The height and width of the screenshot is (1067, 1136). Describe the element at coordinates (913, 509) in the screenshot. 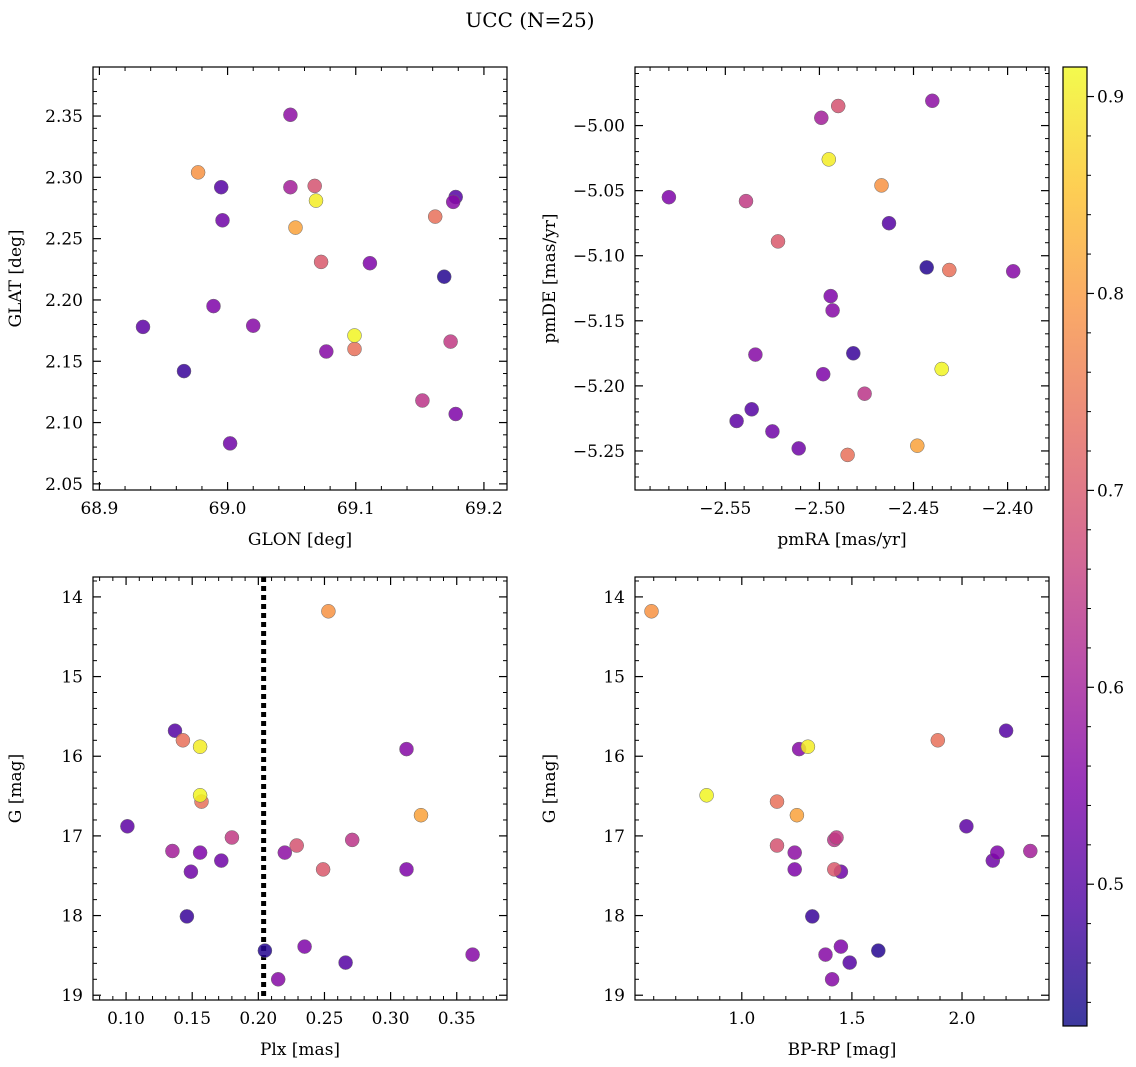

I see `x-tick-label: −2.45` at that location.